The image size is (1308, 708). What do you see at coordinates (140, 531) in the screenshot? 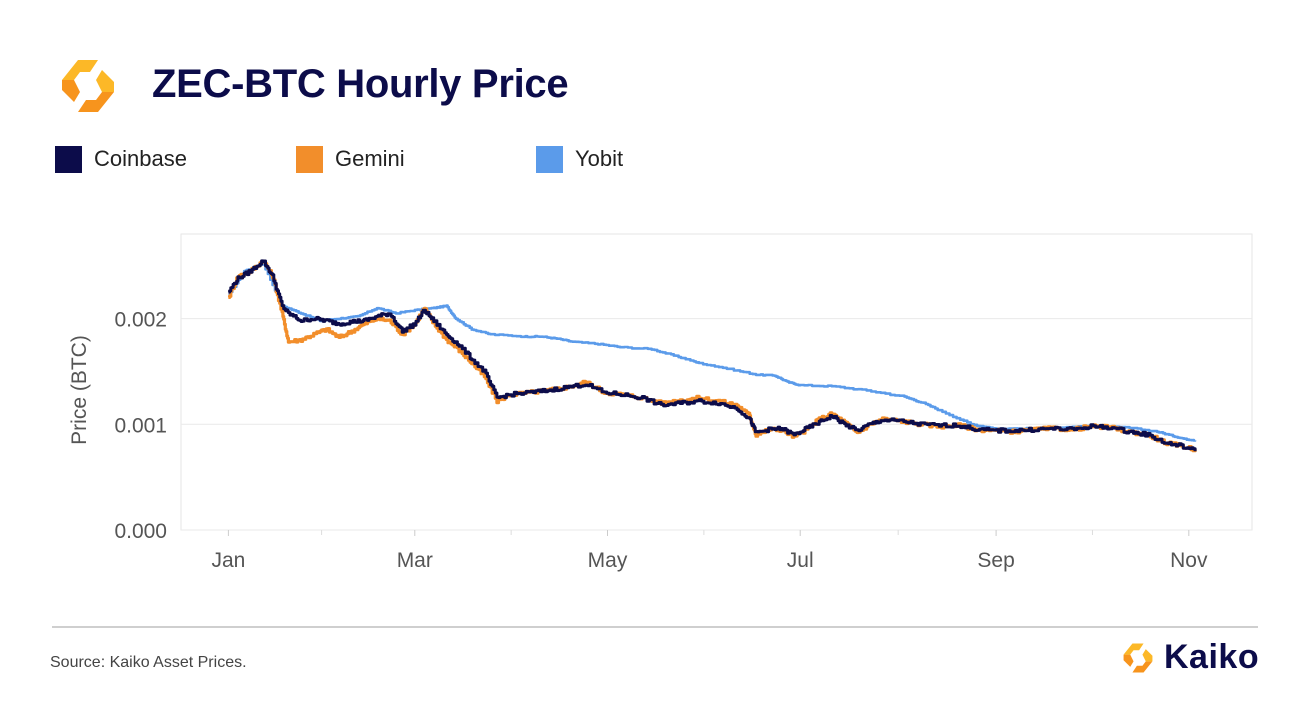
I see `y-tick-label: 0.000` at bounding box center [140, 531].